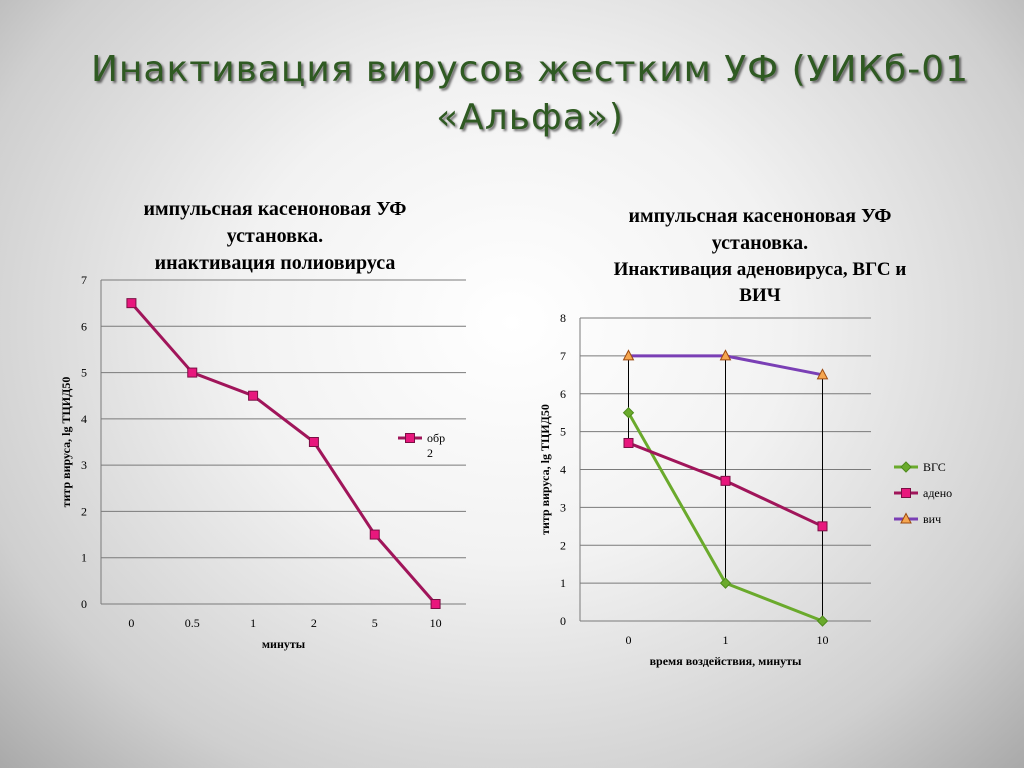  I want to click on chart-1-y-tick-label: 3, so click(84, 465).